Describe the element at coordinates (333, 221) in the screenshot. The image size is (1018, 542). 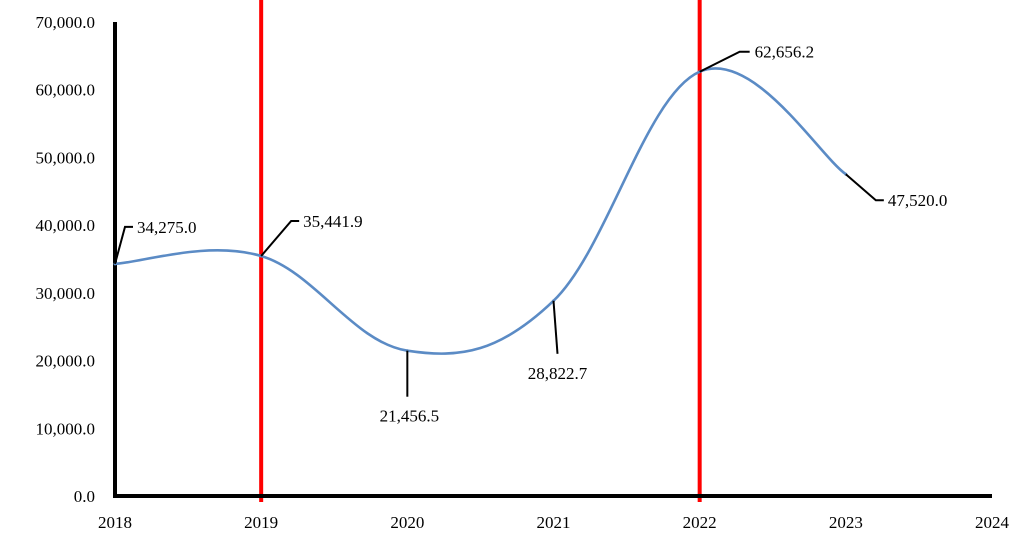
I see `data-label: 35,441.9` at that location.